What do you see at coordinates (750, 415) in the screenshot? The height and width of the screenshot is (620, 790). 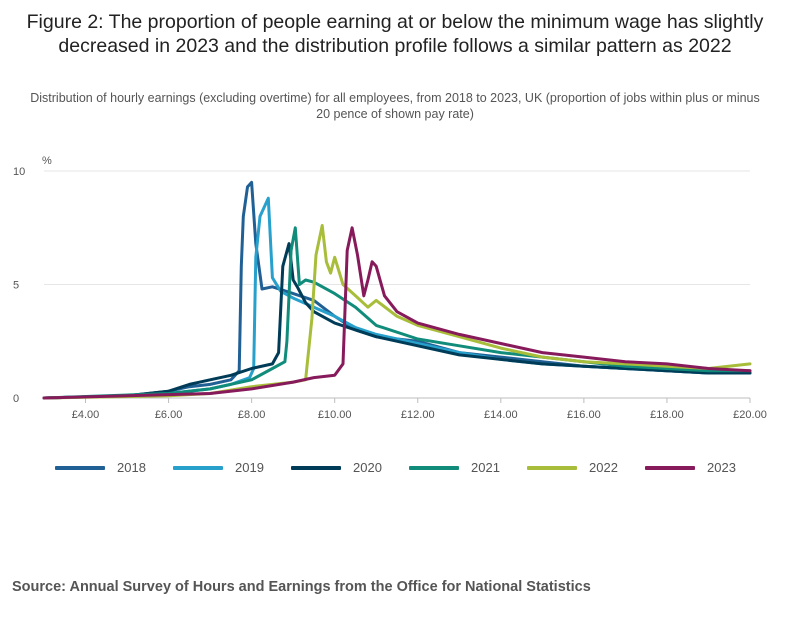 I see `x-tick-label: £20.00` at bounding box center [750, 415].